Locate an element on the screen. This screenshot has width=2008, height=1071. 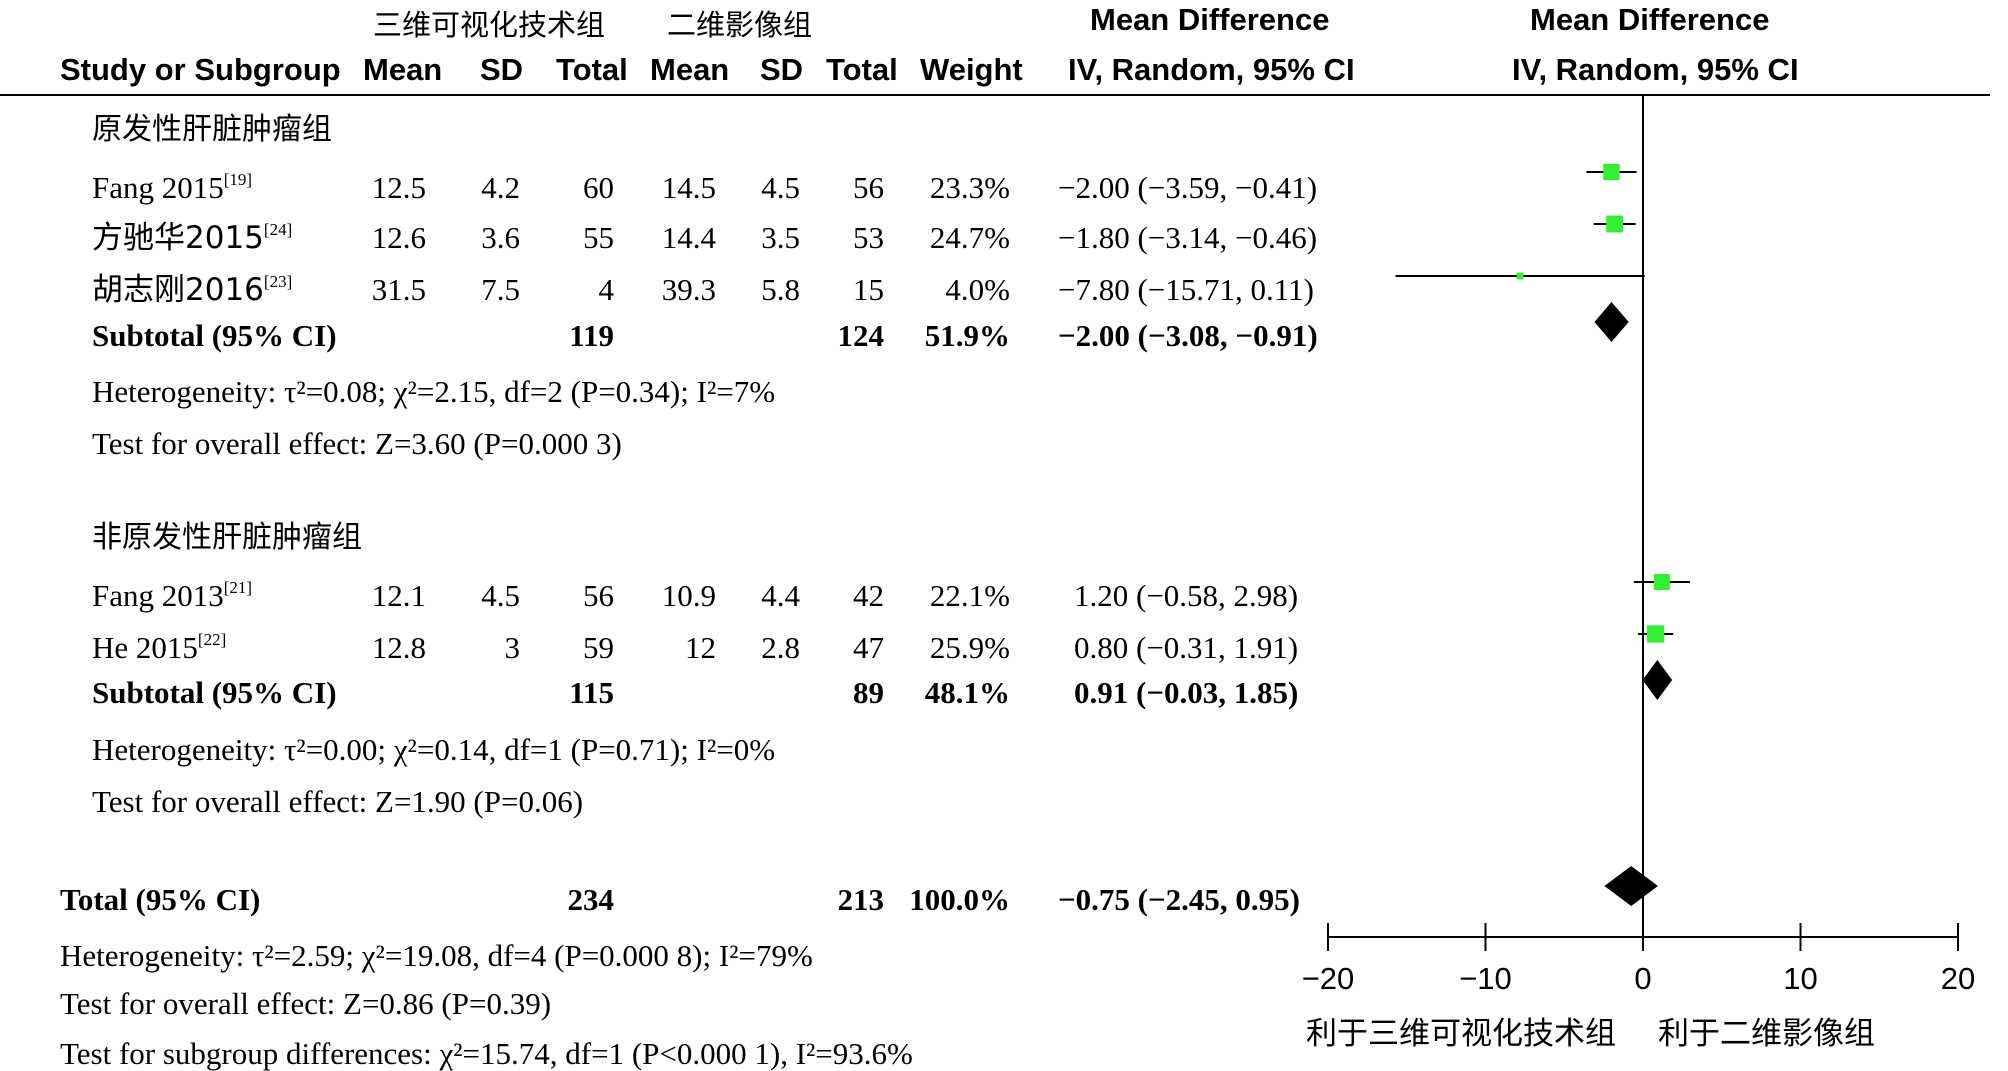
total-total2: 213 is located at coordinates (861, 899).